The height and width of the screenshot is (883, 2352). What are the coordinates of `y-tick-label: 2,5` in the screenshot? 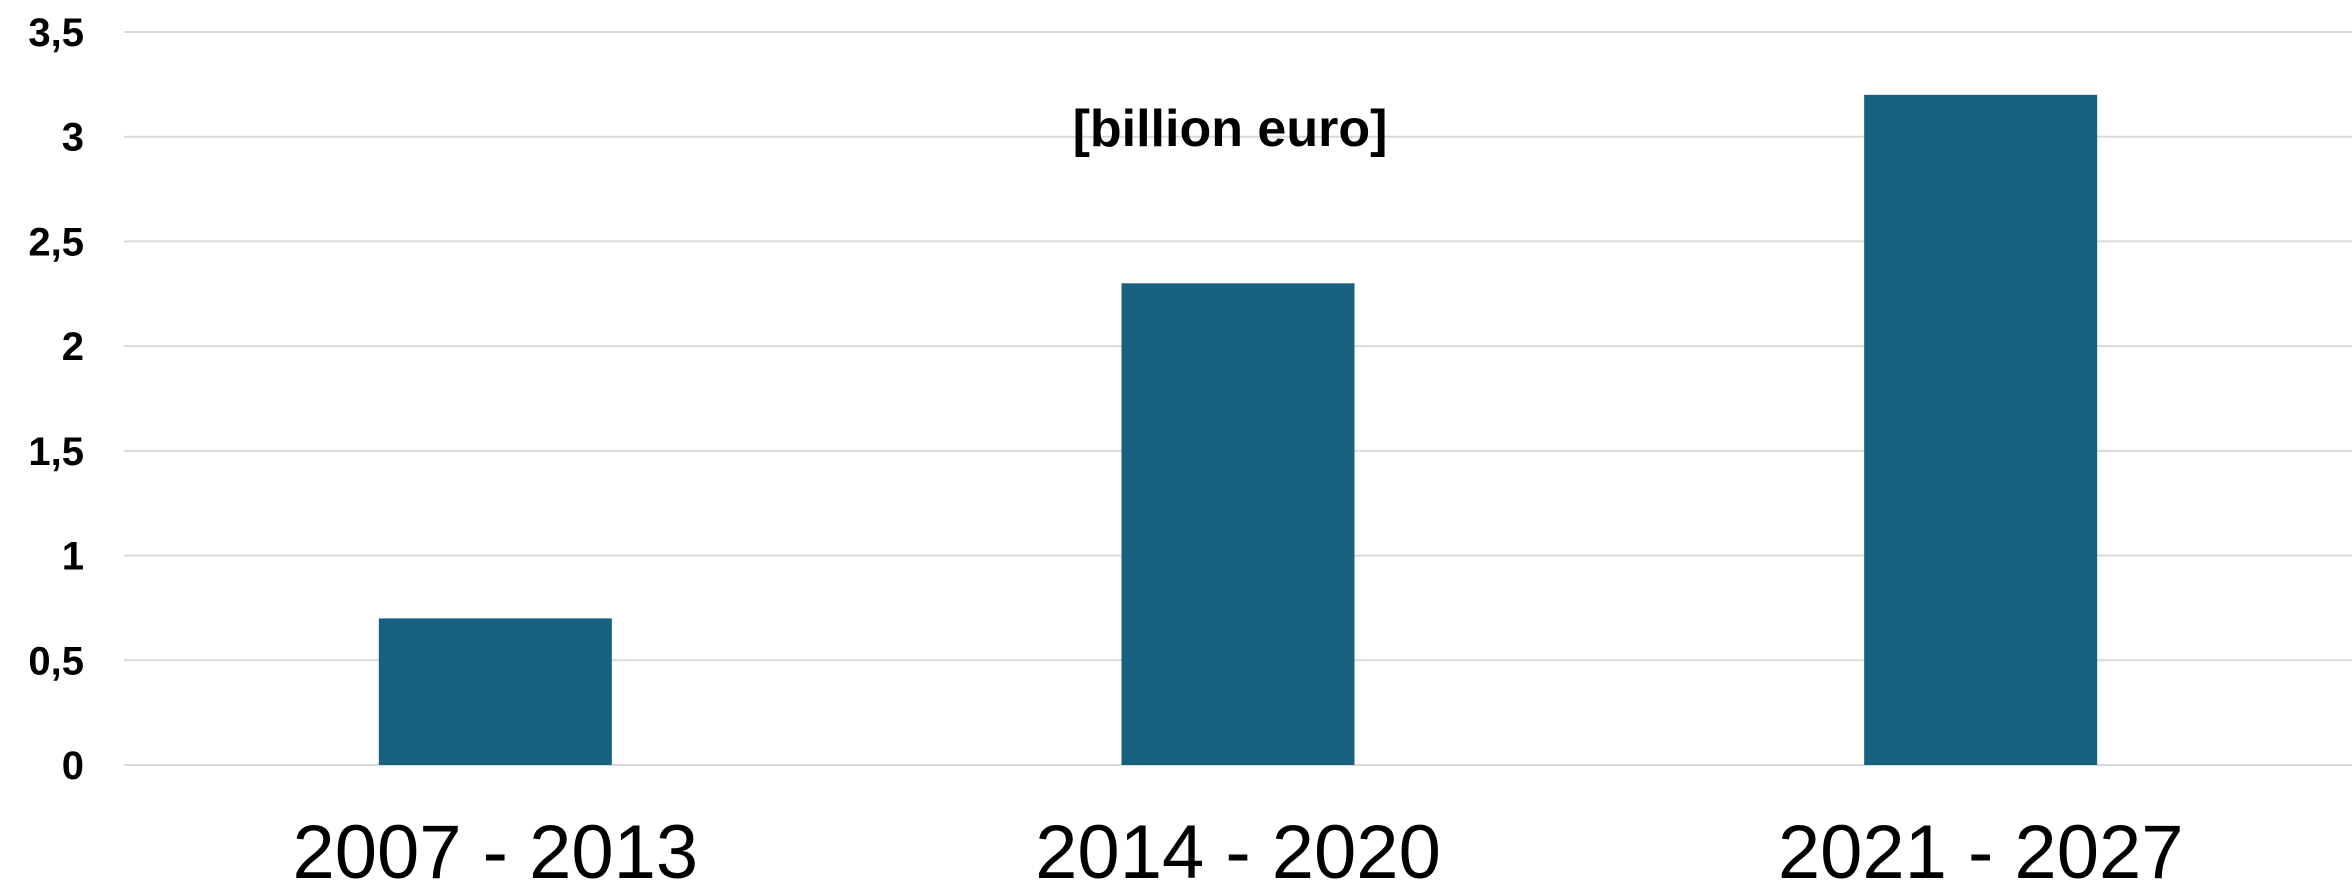 It's located at (56, 242).